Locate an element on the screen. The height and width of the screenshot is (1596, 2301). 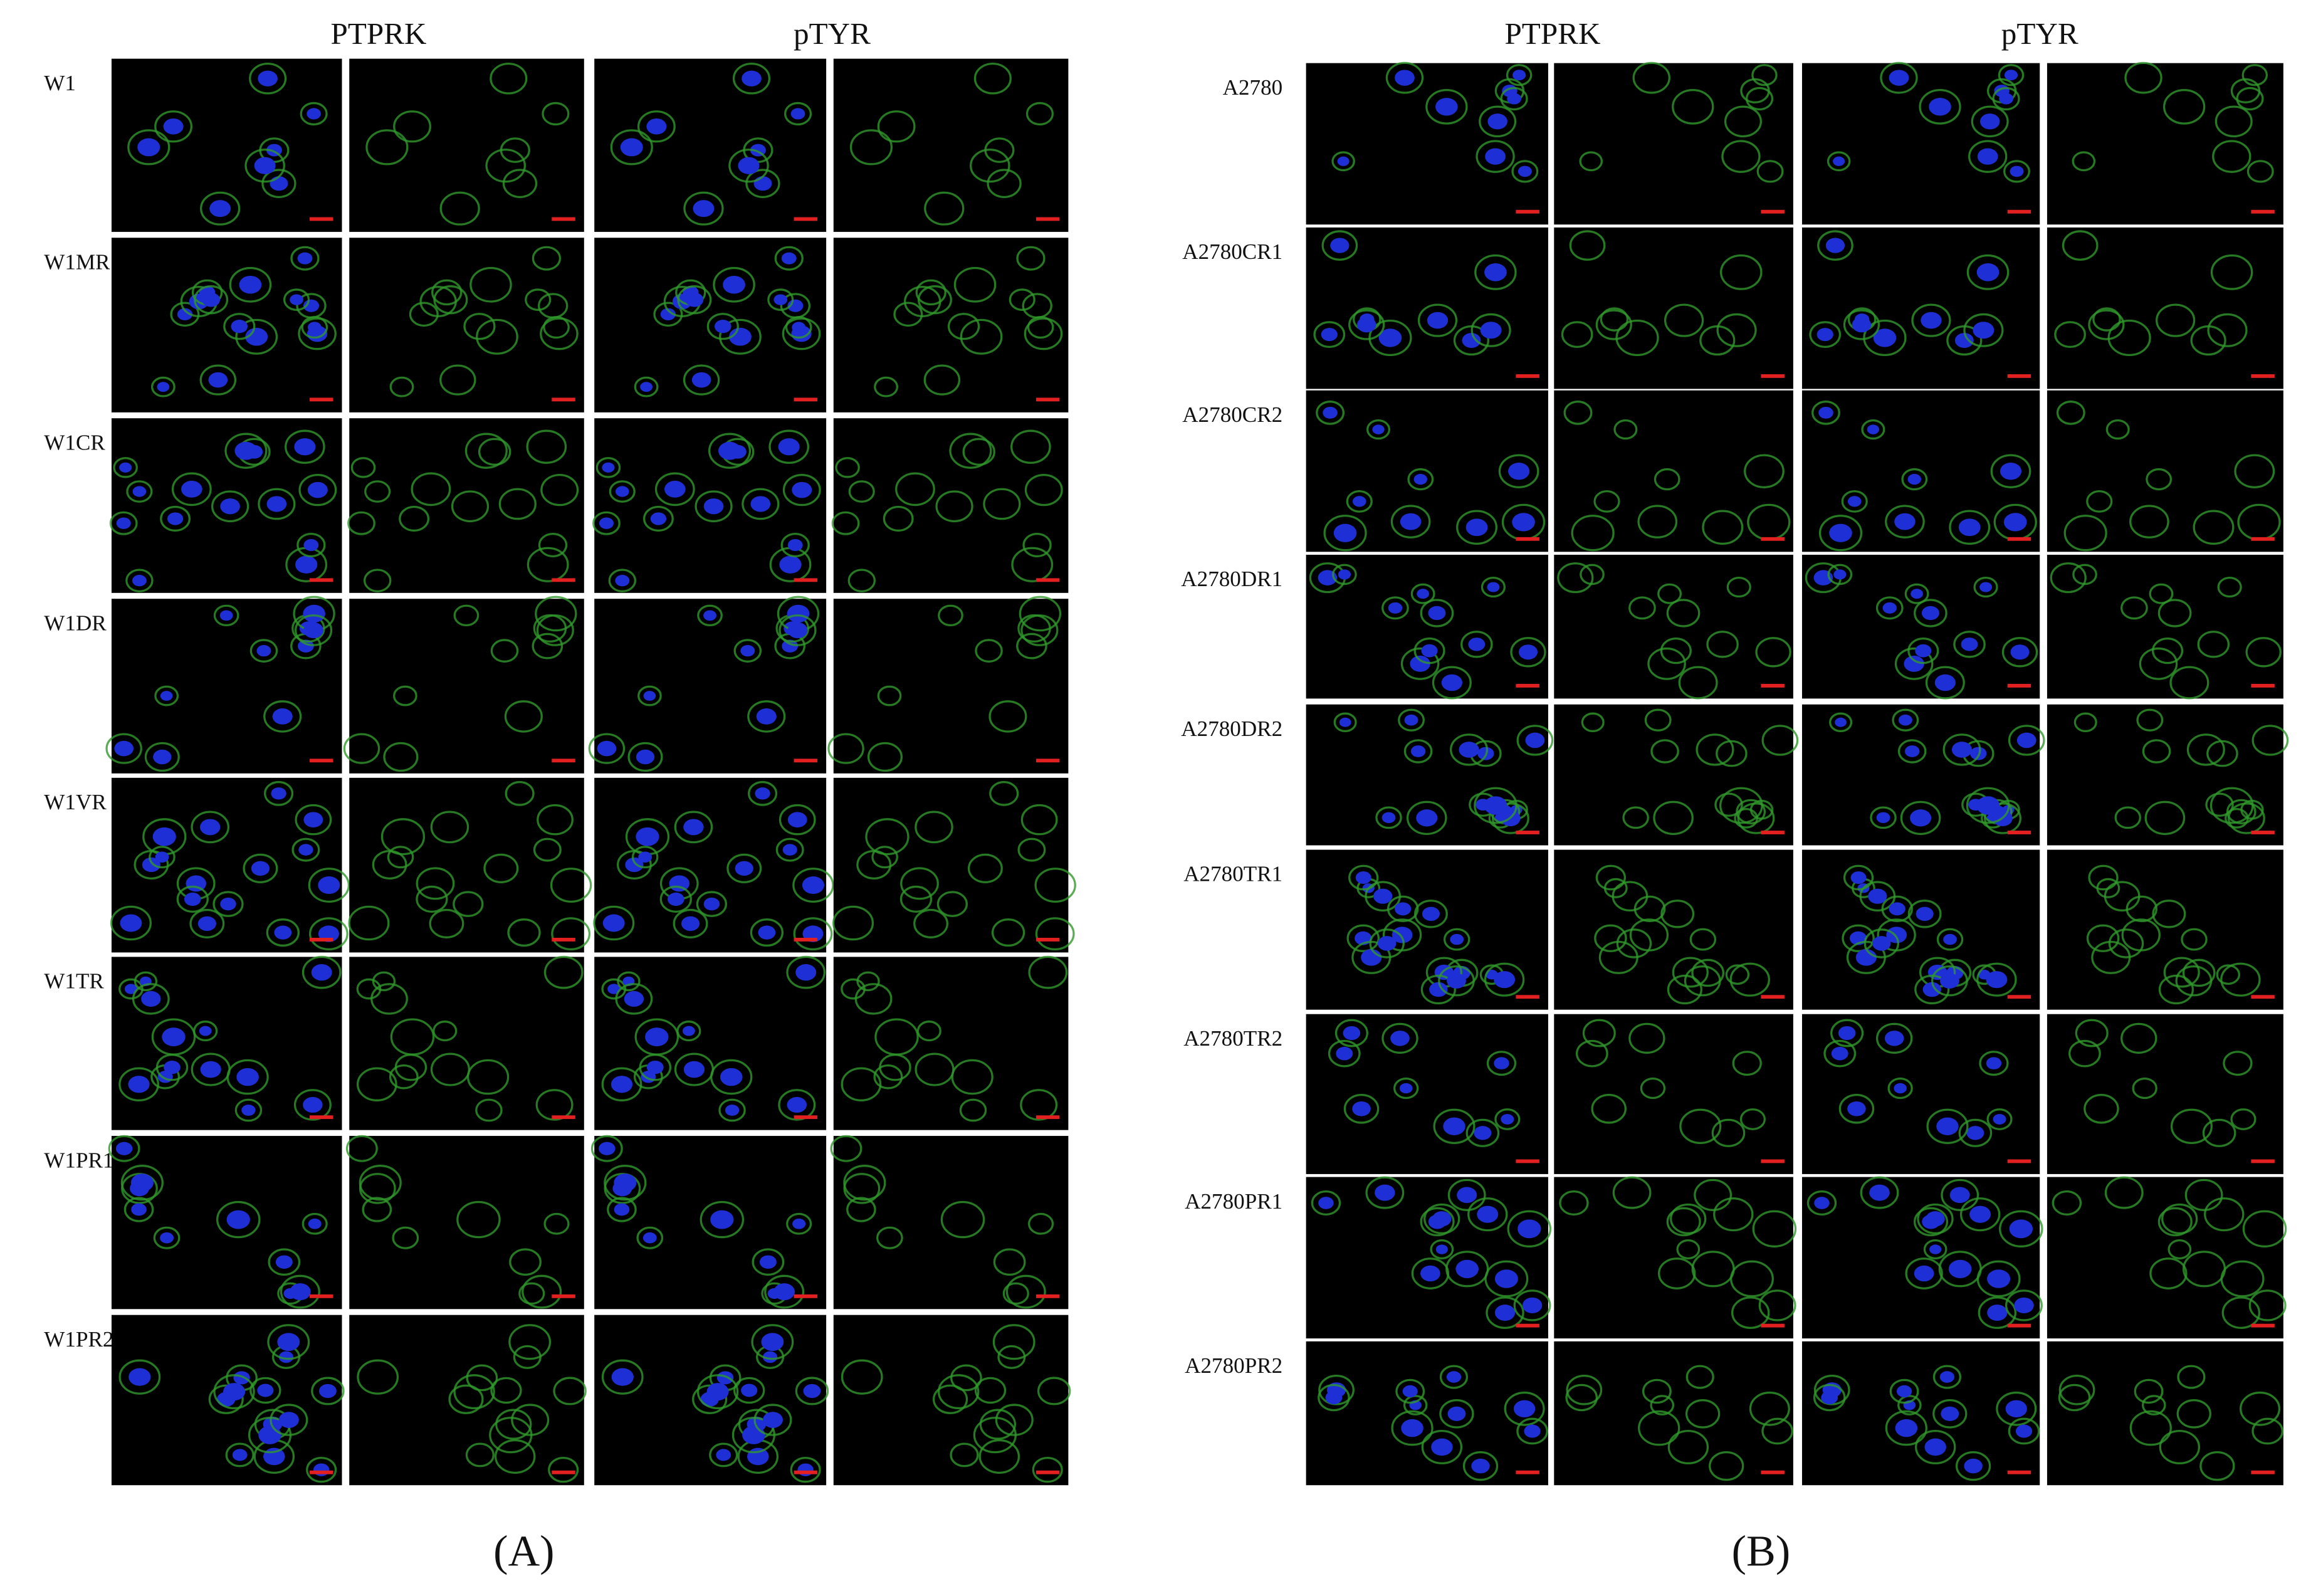
row-label: W1CR is located at coordinates (74, 442).